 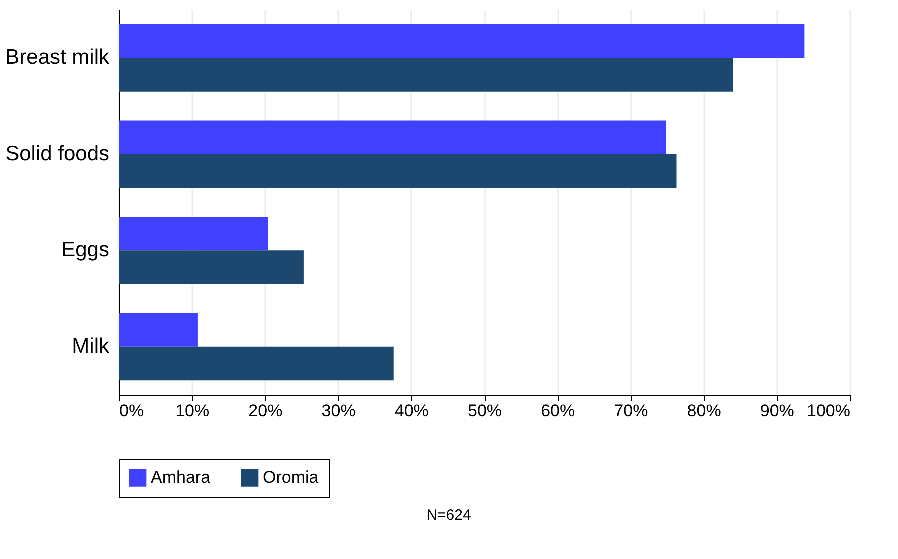 What do you see at coordinates (704, 411) in the screenshot?
I see `x-tick-label: 80%` at bounding box center [704, 411].